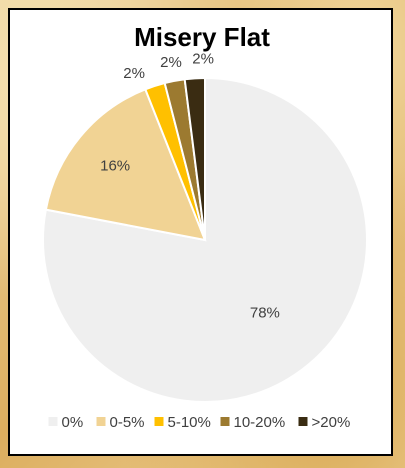 This screenshot has height=468, width=405. Describe the element at coordinates (134, 73) in the screenshot. I see `data-label-3: 2%` at that location.